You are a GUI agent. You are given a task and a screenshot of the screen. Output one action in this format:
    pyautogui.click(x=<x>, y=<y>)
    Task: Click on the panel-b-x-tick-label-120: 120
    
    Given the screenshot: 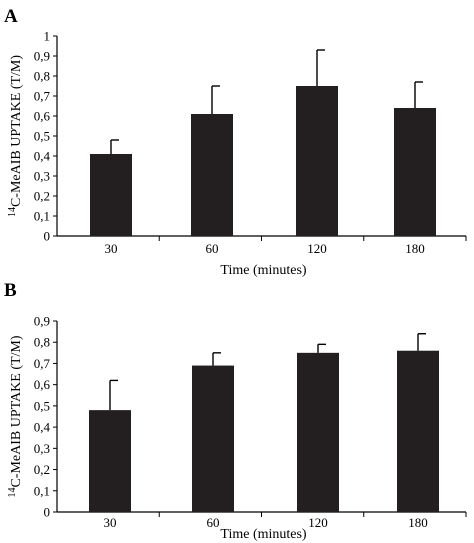 What is the action you would take?
    pyautogui.click(x=318, y=522)
    